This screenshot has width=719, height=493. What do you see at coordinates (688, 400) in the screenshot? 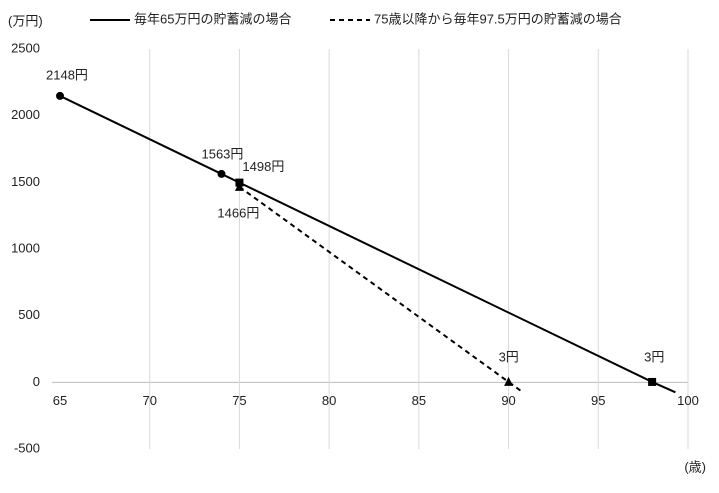
I see `x-tick-label: 100` at bounding box center [688, 400].